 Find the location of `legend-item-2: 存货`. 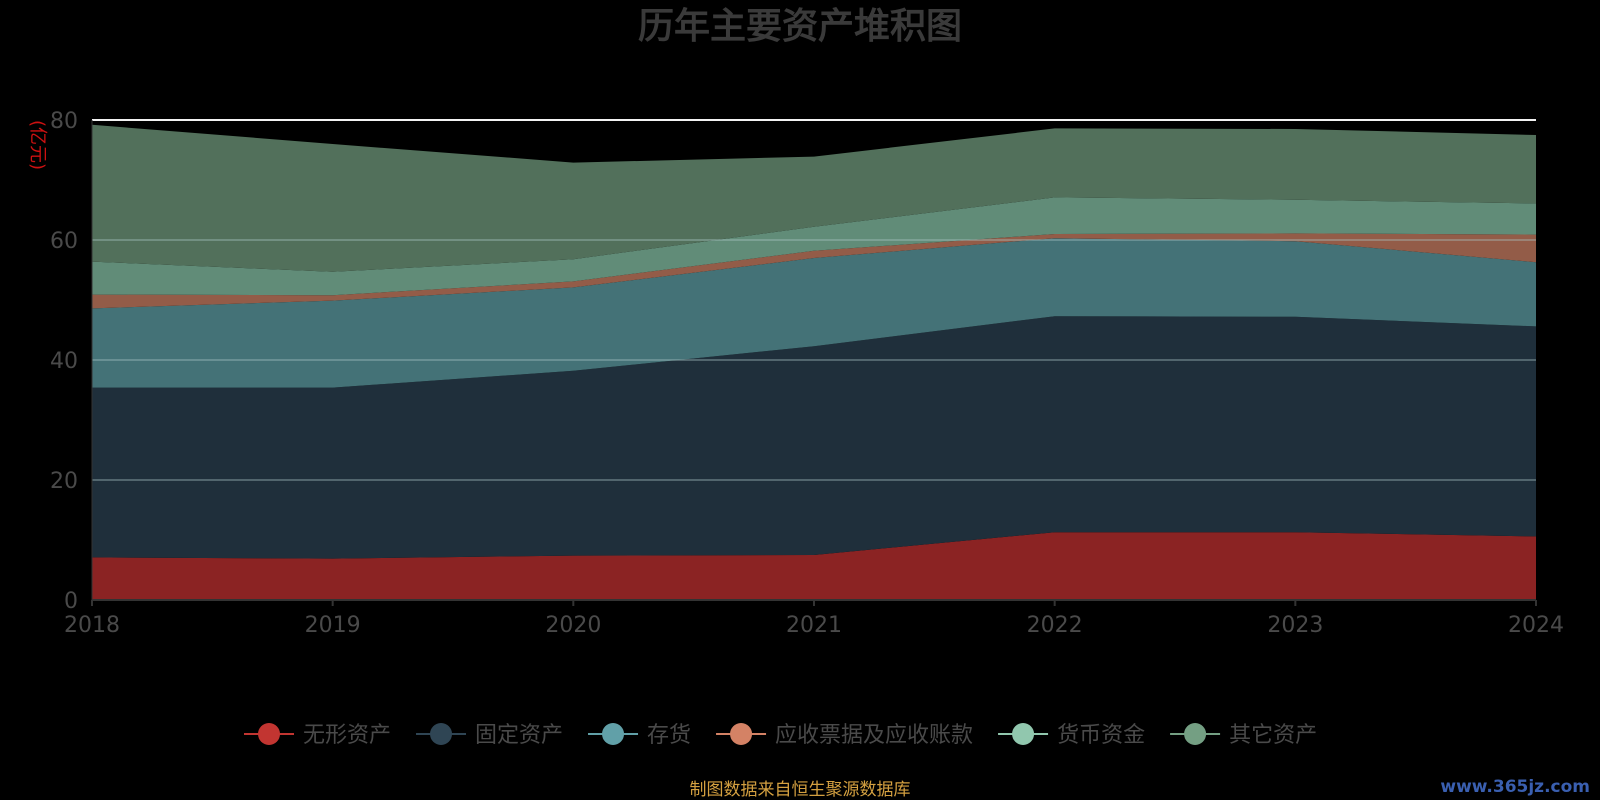

legend-item-2: 存货 is located at coordinates (639, 735).